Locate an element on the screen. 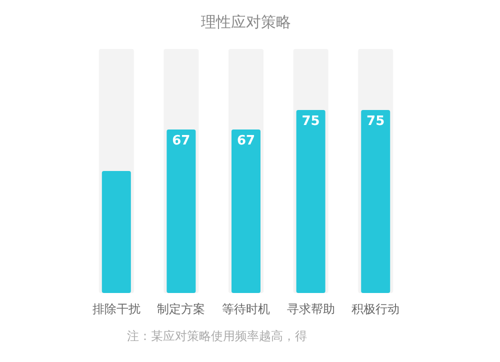 The width and height of the screenshot is (500, 362). chart-title: 理性应对策略 is located at coordinates (246, 22).